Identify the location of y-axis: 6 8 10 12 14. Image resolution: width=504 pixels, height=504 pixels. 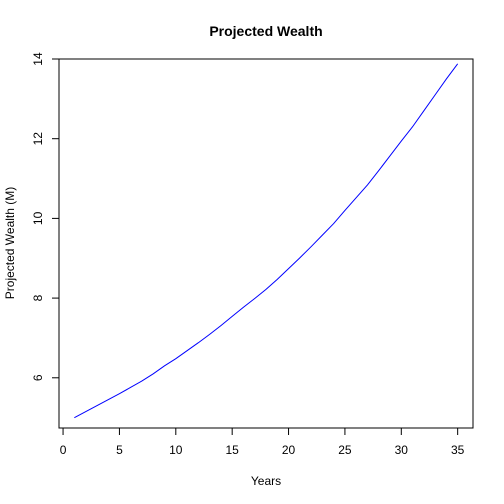
(45, 216).